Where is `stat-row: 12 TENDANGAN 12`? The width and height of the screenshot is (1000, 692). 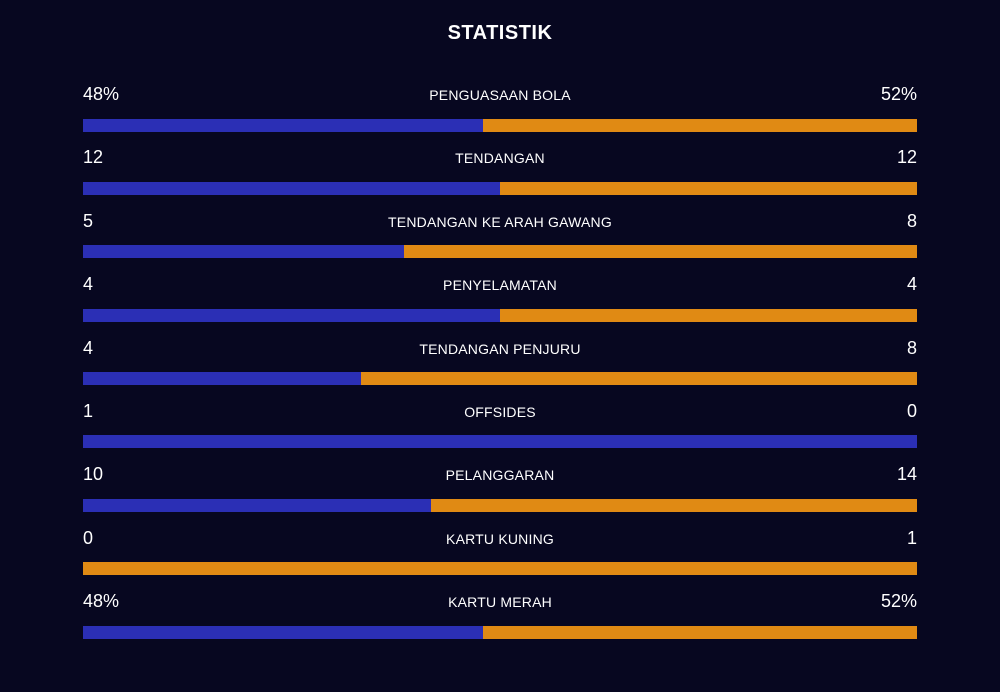
stat-row: 12 TENDANGAN 12 is located at coordinates (500, 174).